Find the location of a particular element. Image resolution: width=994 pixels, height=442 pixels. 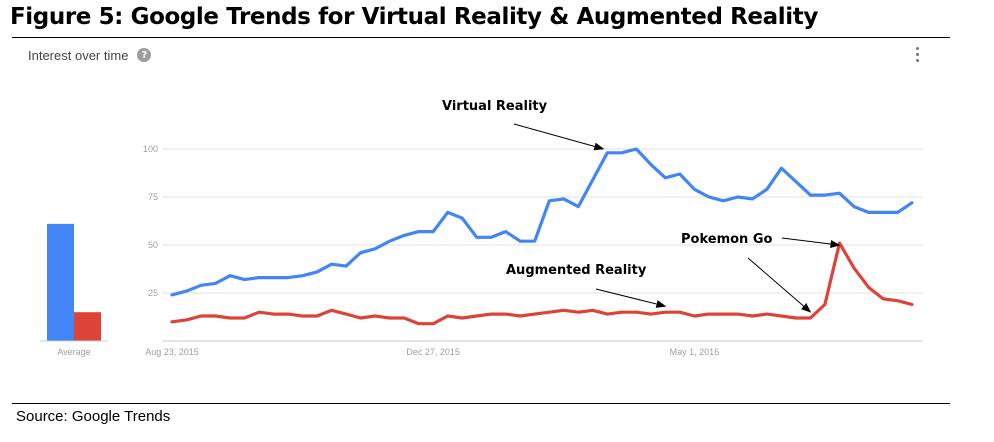

annotation-label: Augmented Reality is located at coordinates (576, 270).